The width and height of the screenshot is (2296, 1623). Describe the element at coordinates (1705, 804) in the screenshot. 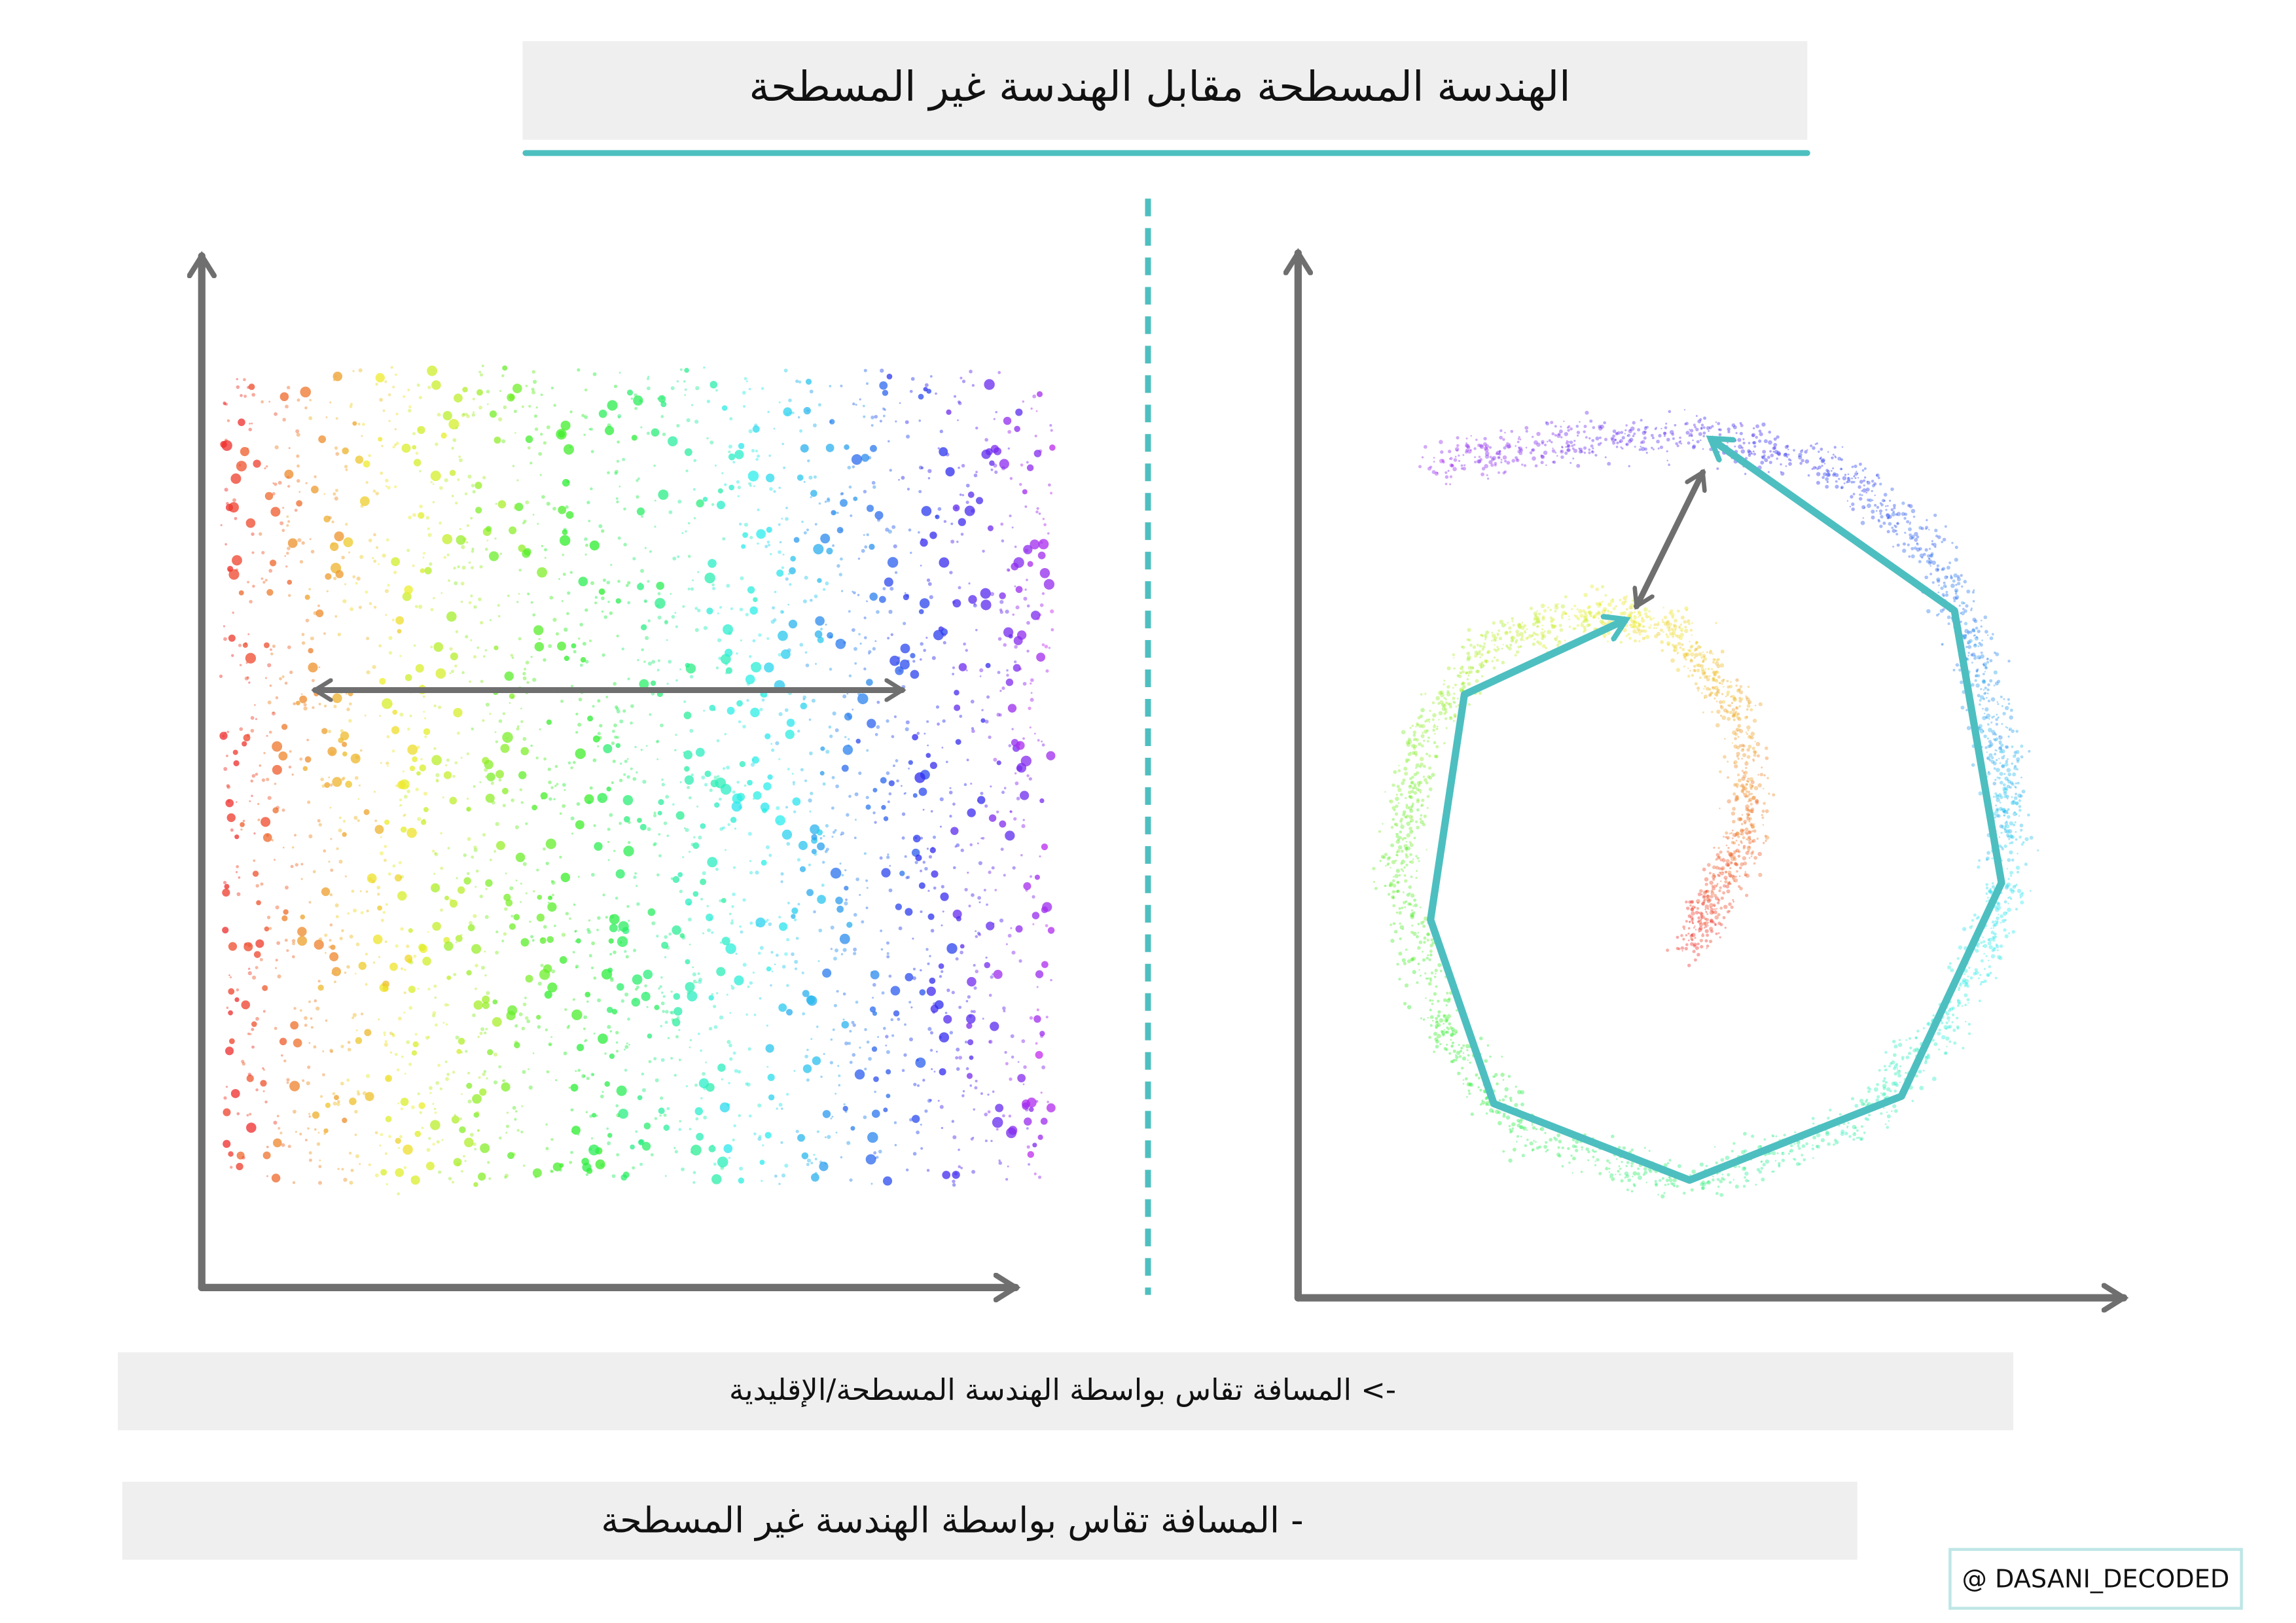

I see `spiral-scatter` at that location.